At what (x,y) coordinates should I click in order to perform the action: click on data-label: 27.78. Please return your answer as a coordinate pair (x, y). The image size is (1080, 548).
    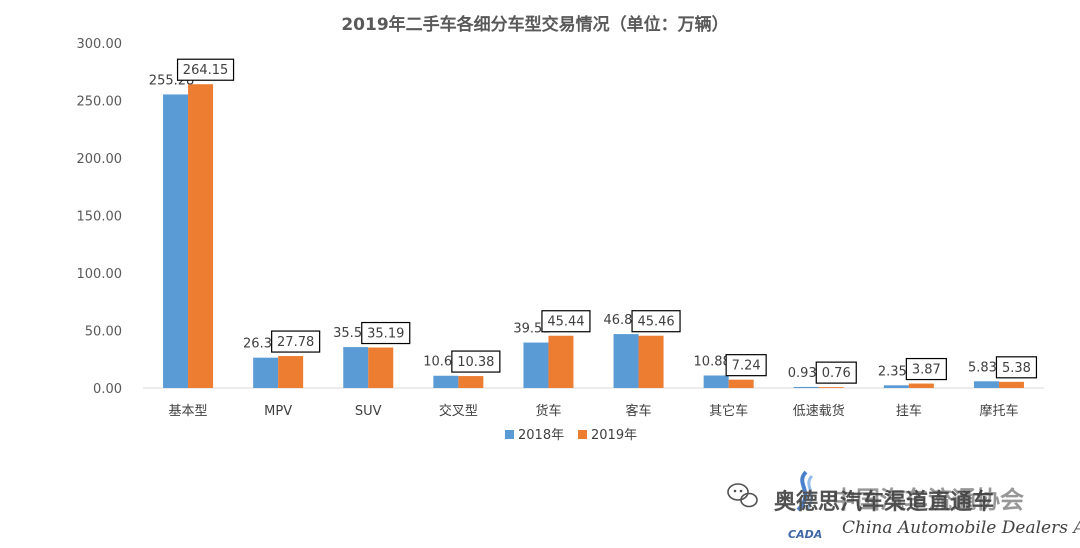
    Looking at the image, I should click on (295, 342).